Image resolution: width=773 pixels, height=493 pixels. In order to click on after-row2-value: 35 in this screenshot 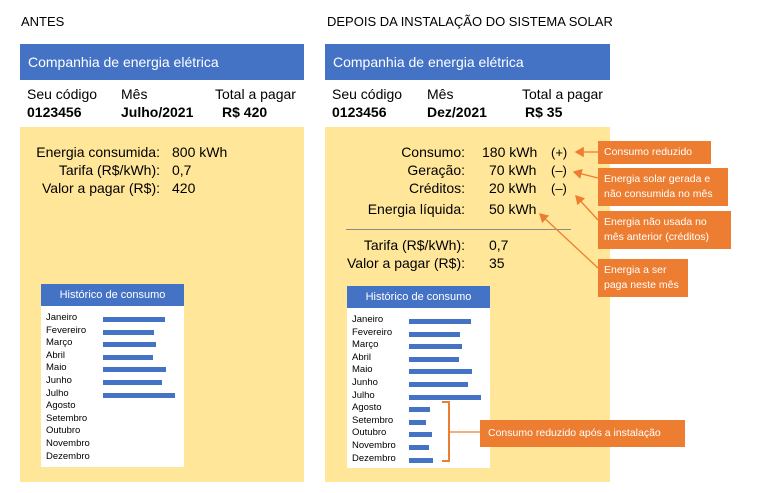, I will do `click(497, 263)`.